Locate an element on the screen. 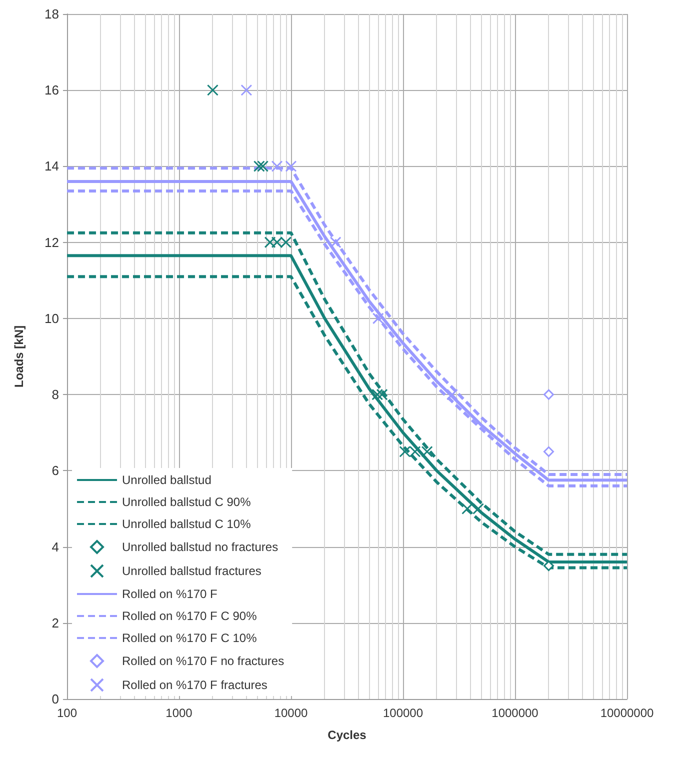  x-tick-label: 10000000 is located at coordinates (627, 713).